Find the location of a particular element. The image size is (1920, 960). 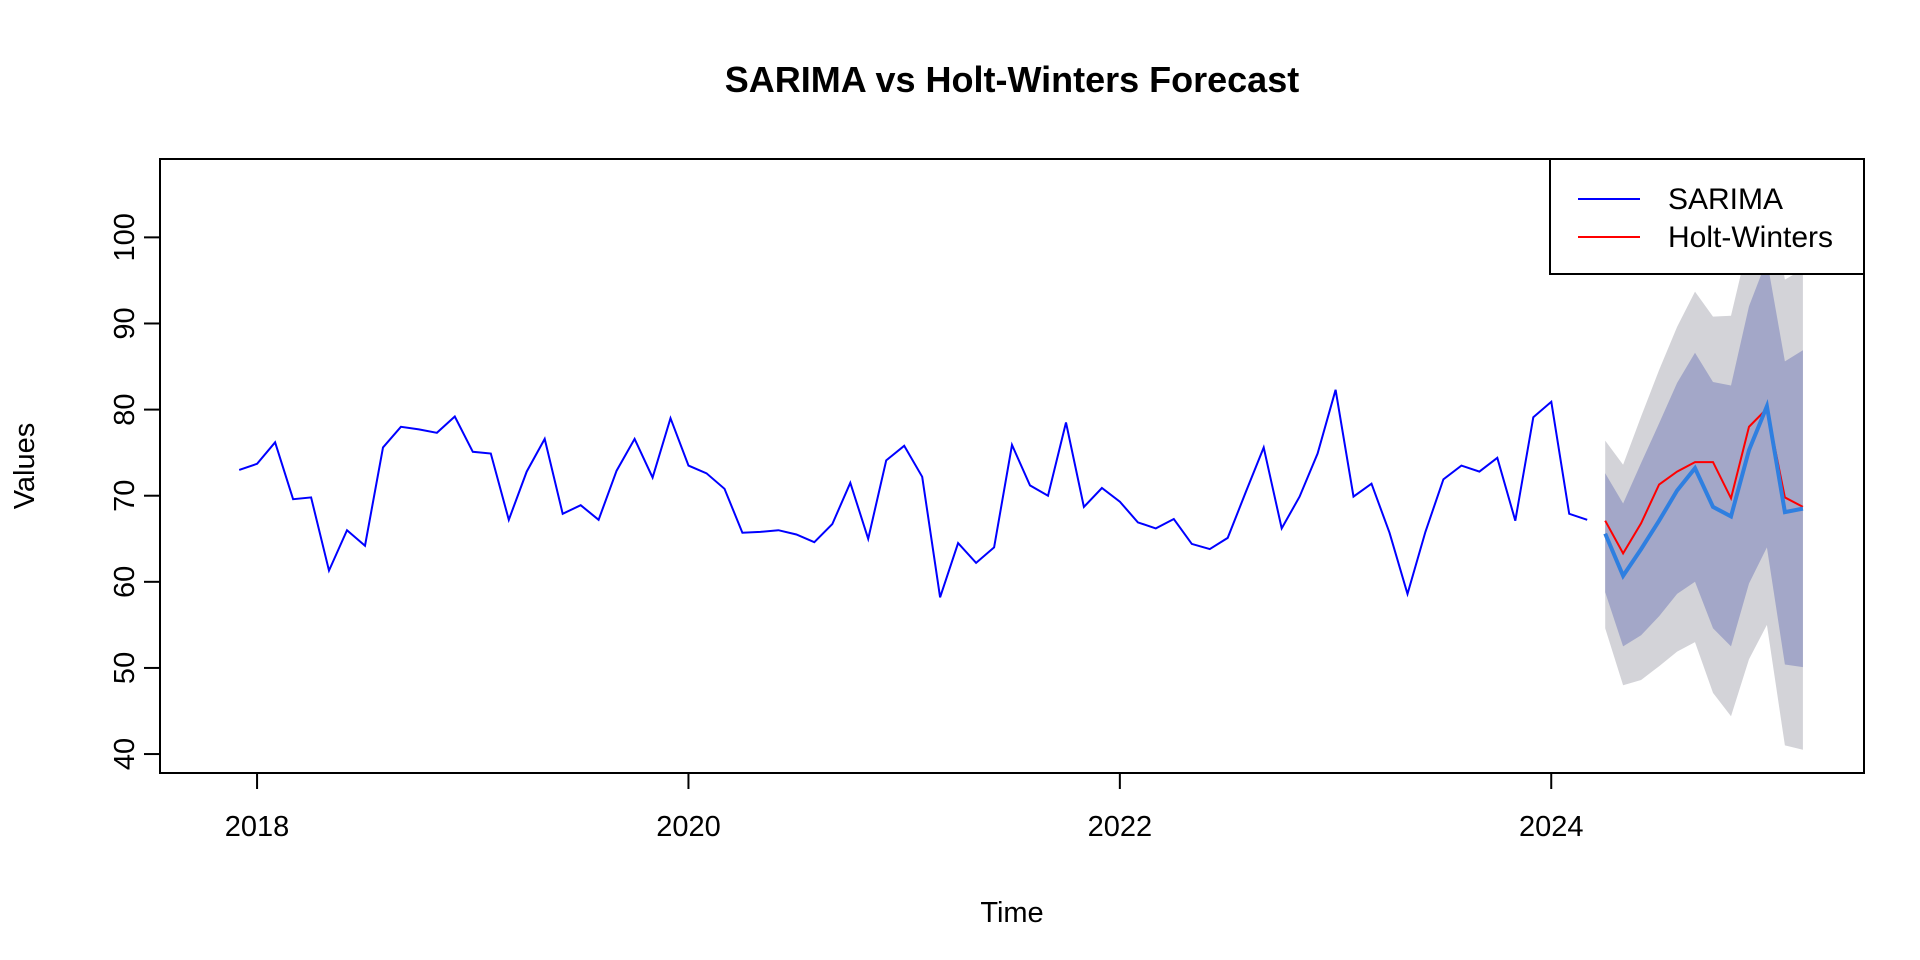

y-tick-label: 50 is located at coordinates (125, 668).